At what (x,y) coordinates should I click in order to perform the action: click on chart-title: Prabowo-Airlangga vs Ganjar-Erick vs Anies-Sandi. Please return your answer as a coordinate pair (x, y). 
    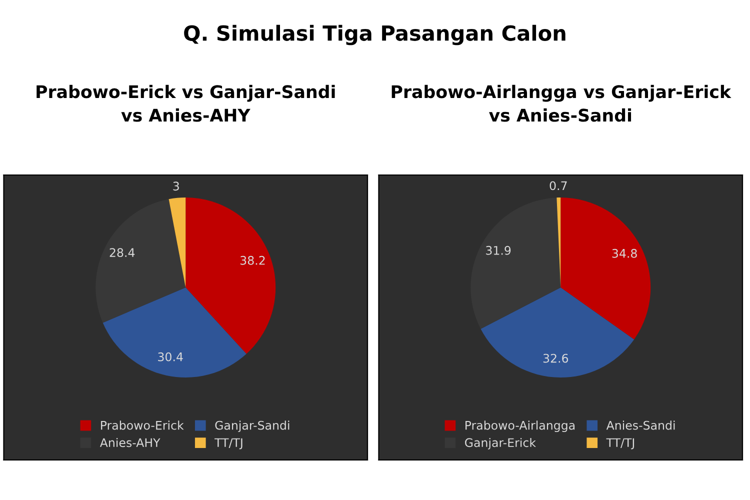
    Looking at the image, I should click on (562, 103).